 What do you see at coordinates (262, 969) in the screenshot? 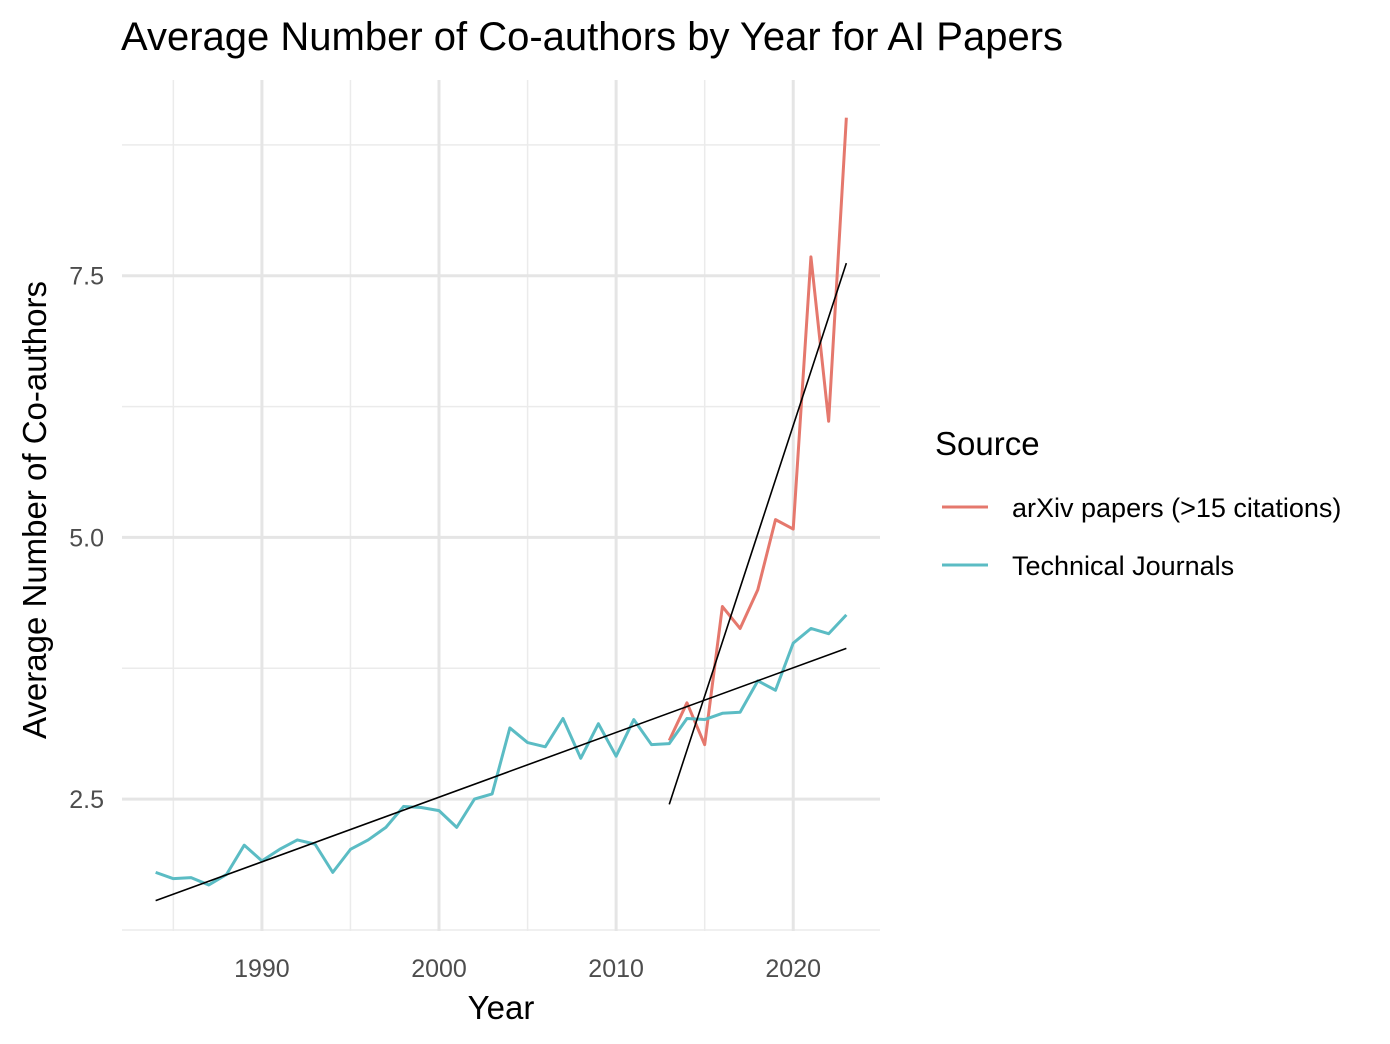
I see `x-tick-label: 1990` at bounding box center [262, 969].